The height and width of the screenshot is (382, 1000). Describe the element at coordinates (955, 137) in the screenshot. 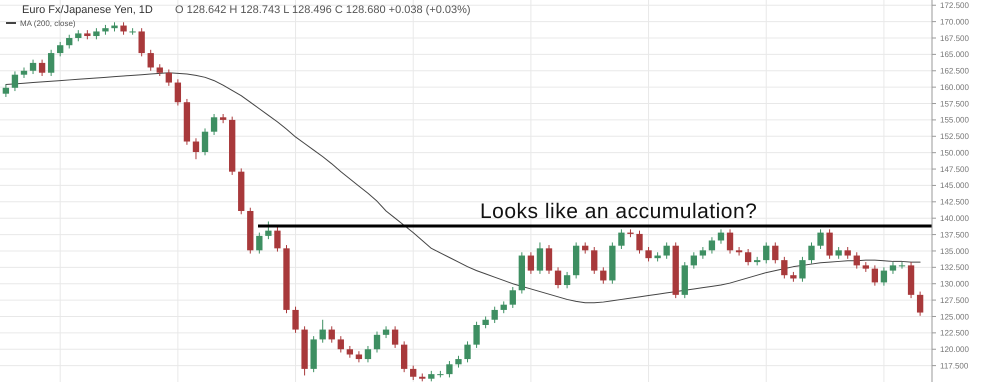

I see `y-tick-label: 152.500` at that location.